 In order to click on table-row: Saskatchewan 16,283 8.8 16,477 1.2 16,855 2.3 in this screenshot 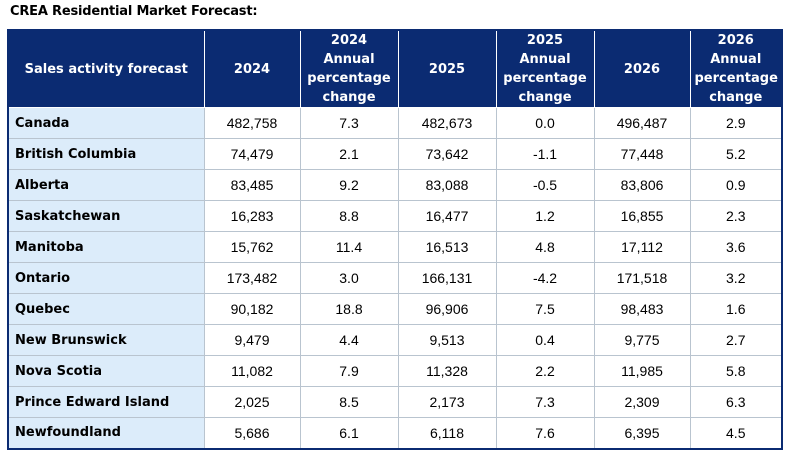, I will do `click(395, 216)`.